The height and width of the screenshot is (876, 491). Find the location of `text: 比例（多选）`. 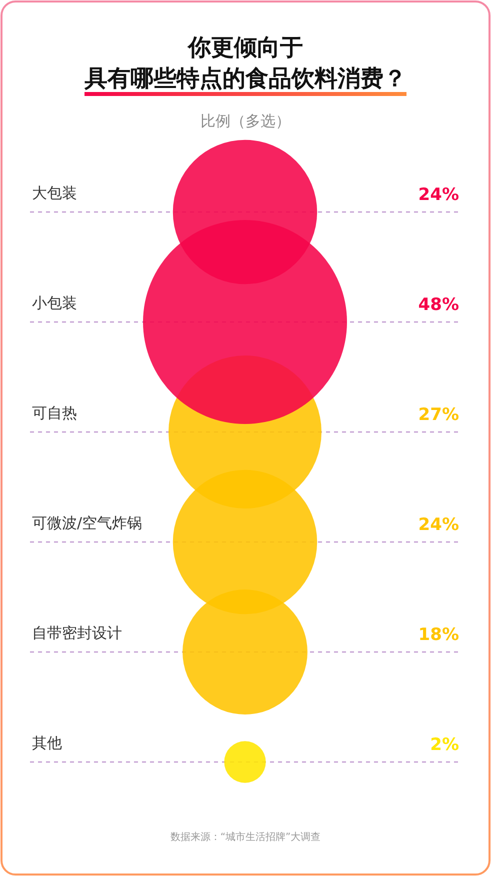

text: 比例（多选） is located at coordinates (245, 121).